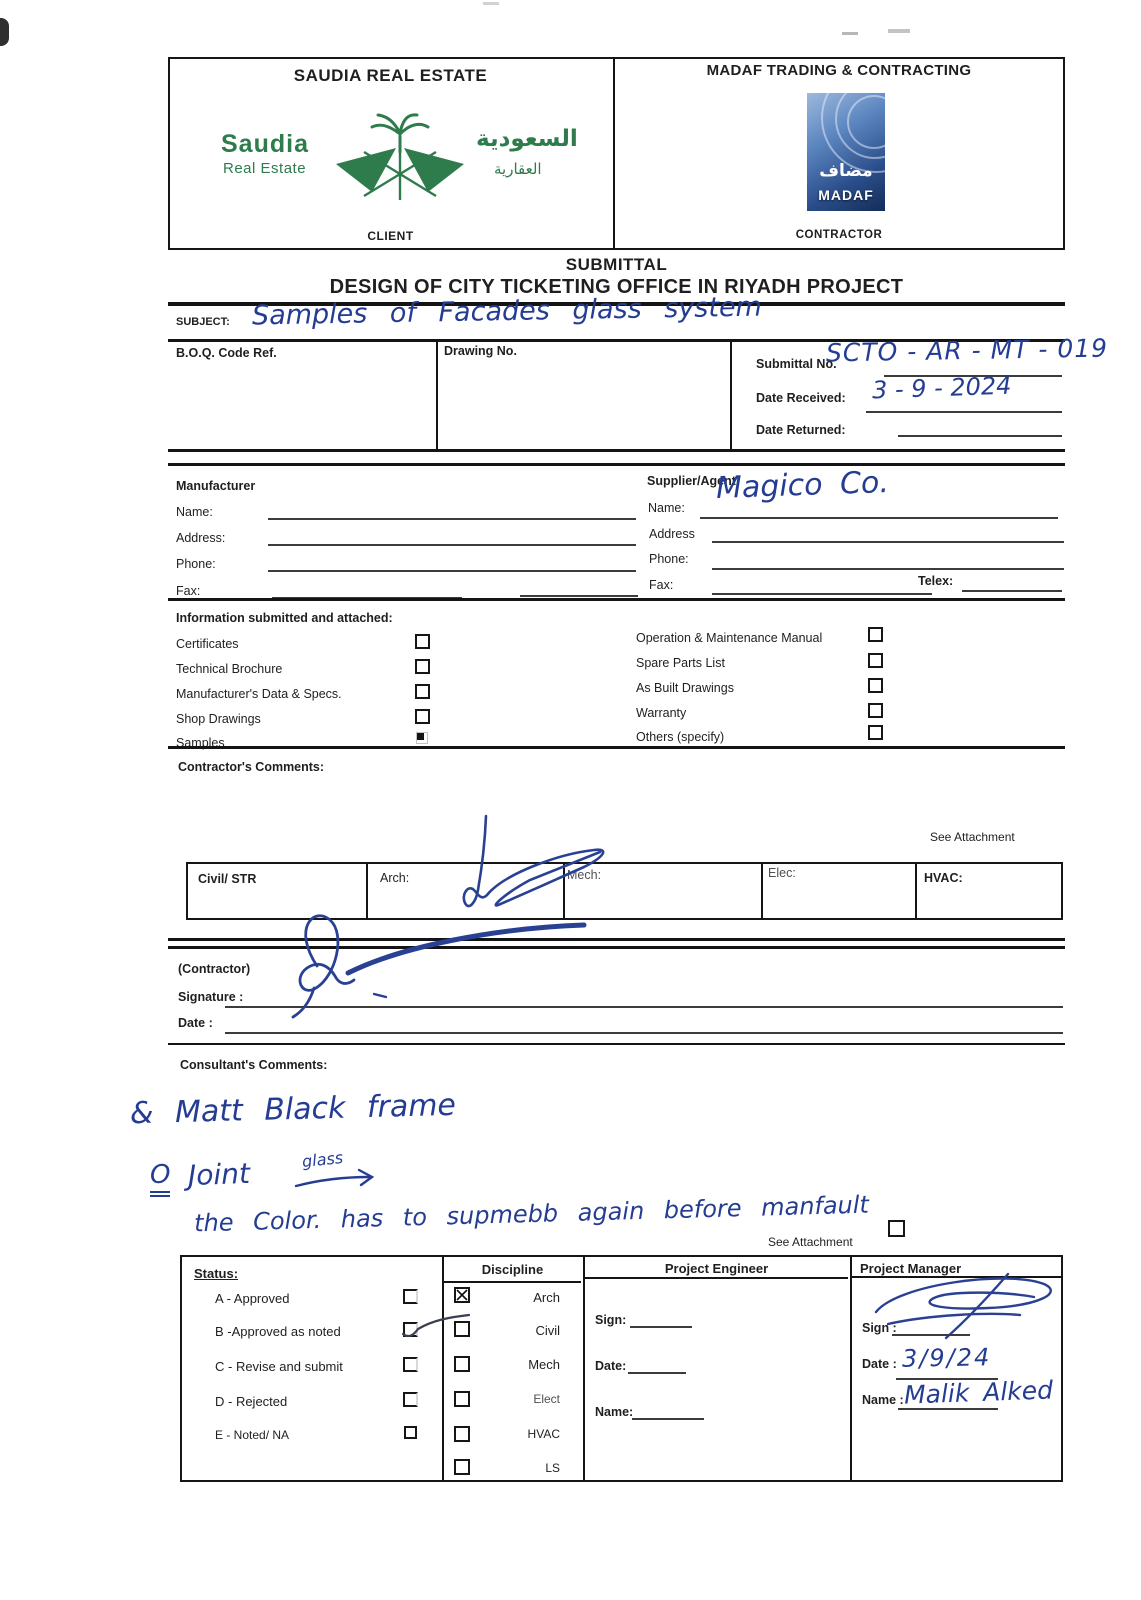  I want to click on checkbox-discipline-hvac, so click(462, 1434).